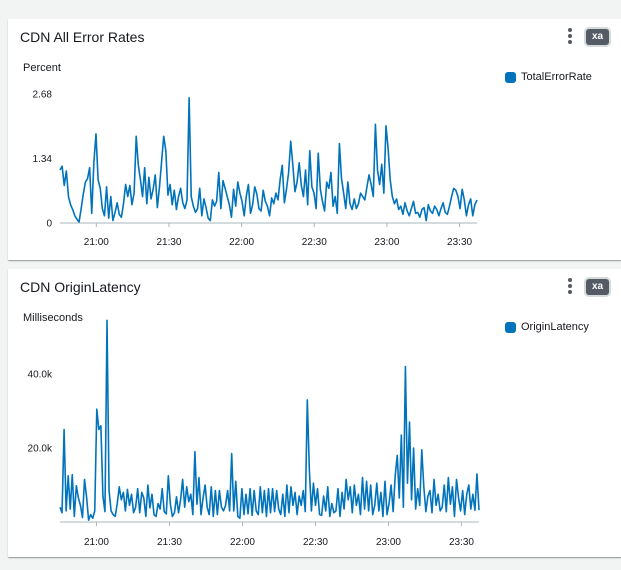  What do you see at coordinates (268, 160) in the screenshot?
I see `series-line-TotalErrorRate` at bounding box center [268, 160].